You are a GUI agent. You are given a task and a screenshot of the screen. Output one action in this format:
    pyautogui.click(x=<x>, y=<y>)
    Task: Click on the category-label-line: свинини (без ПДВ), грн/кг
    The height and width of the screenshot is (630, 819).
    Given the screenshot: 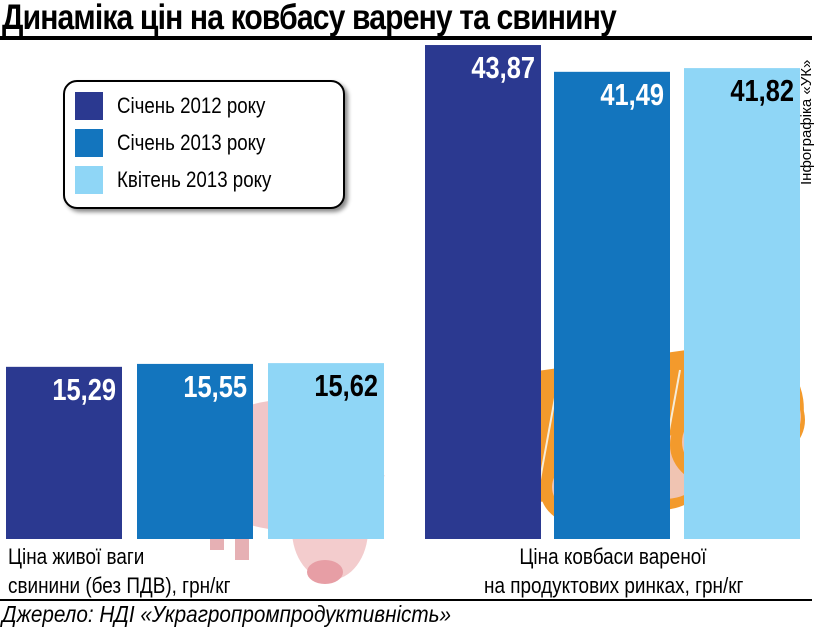 What is the action you would take?
    pyautogui.click(x=119, y=585)
    